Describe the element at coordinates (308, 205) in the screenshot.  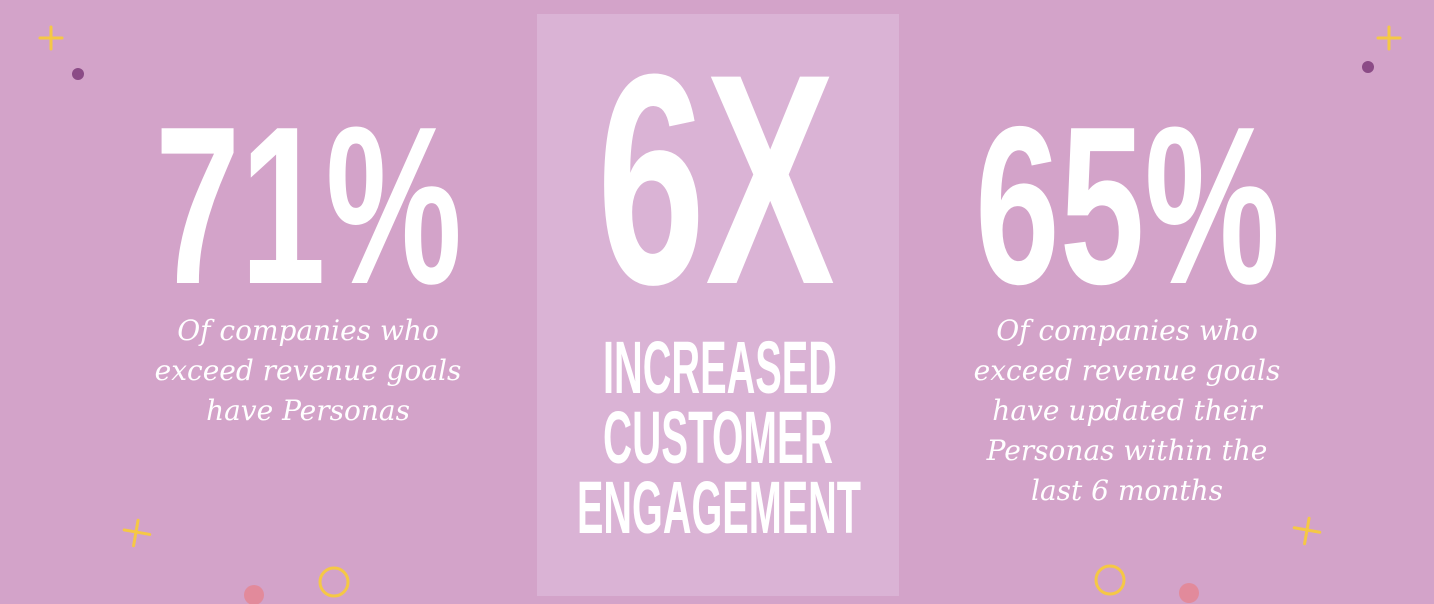
I see `stat-figure: 71%` at that location.